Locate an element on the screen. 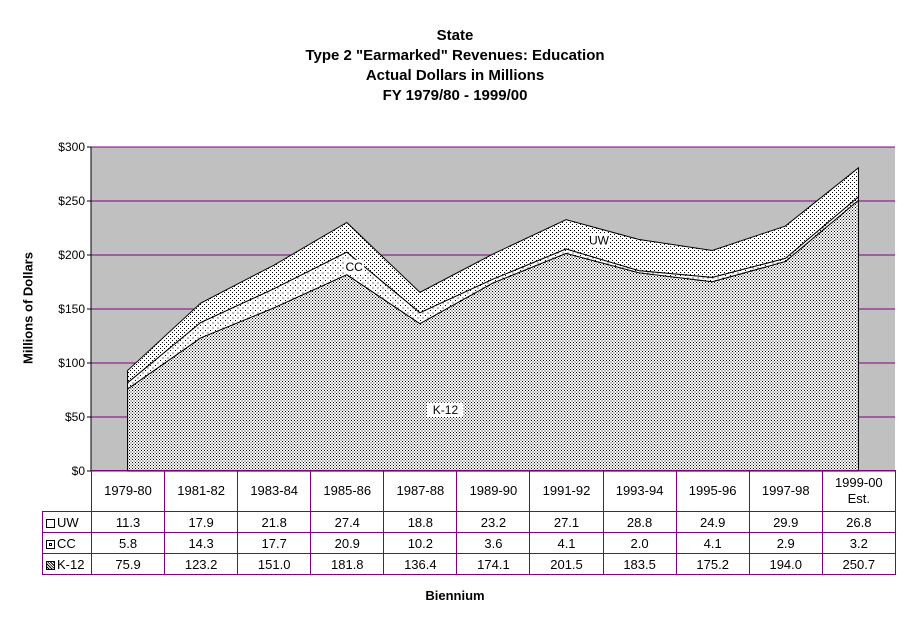 The width and height of the screenshot is (910, 622). legend-entry: K-12 is located at coordinates (67, 564).